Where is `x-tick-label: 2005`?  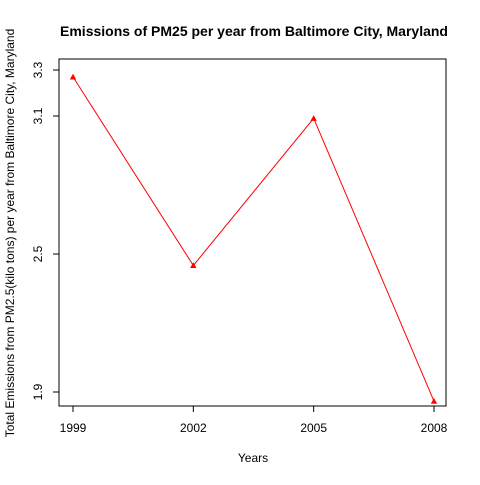 x-tick-label: 2005 is located at coordinates (313, 428).